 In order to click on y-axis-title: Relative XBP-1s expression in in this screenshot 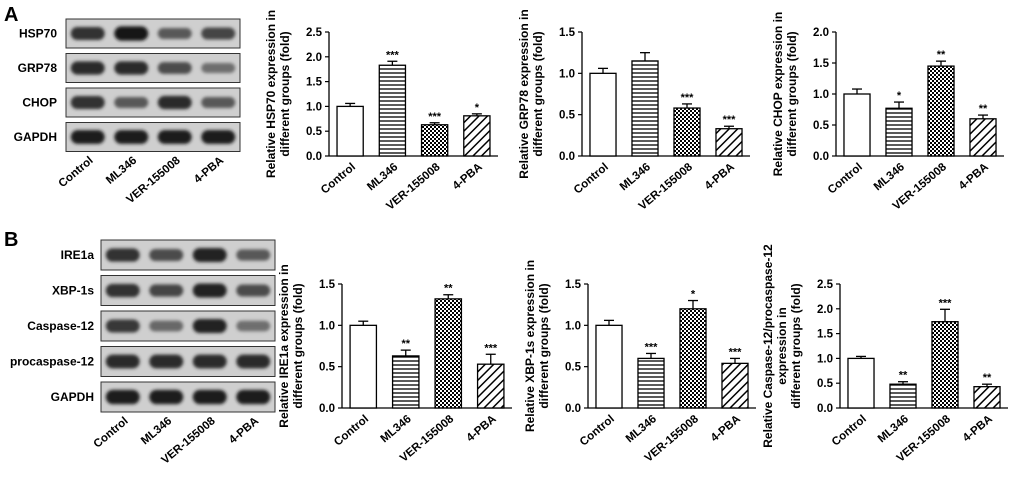, I will do `click(530, 346)`.